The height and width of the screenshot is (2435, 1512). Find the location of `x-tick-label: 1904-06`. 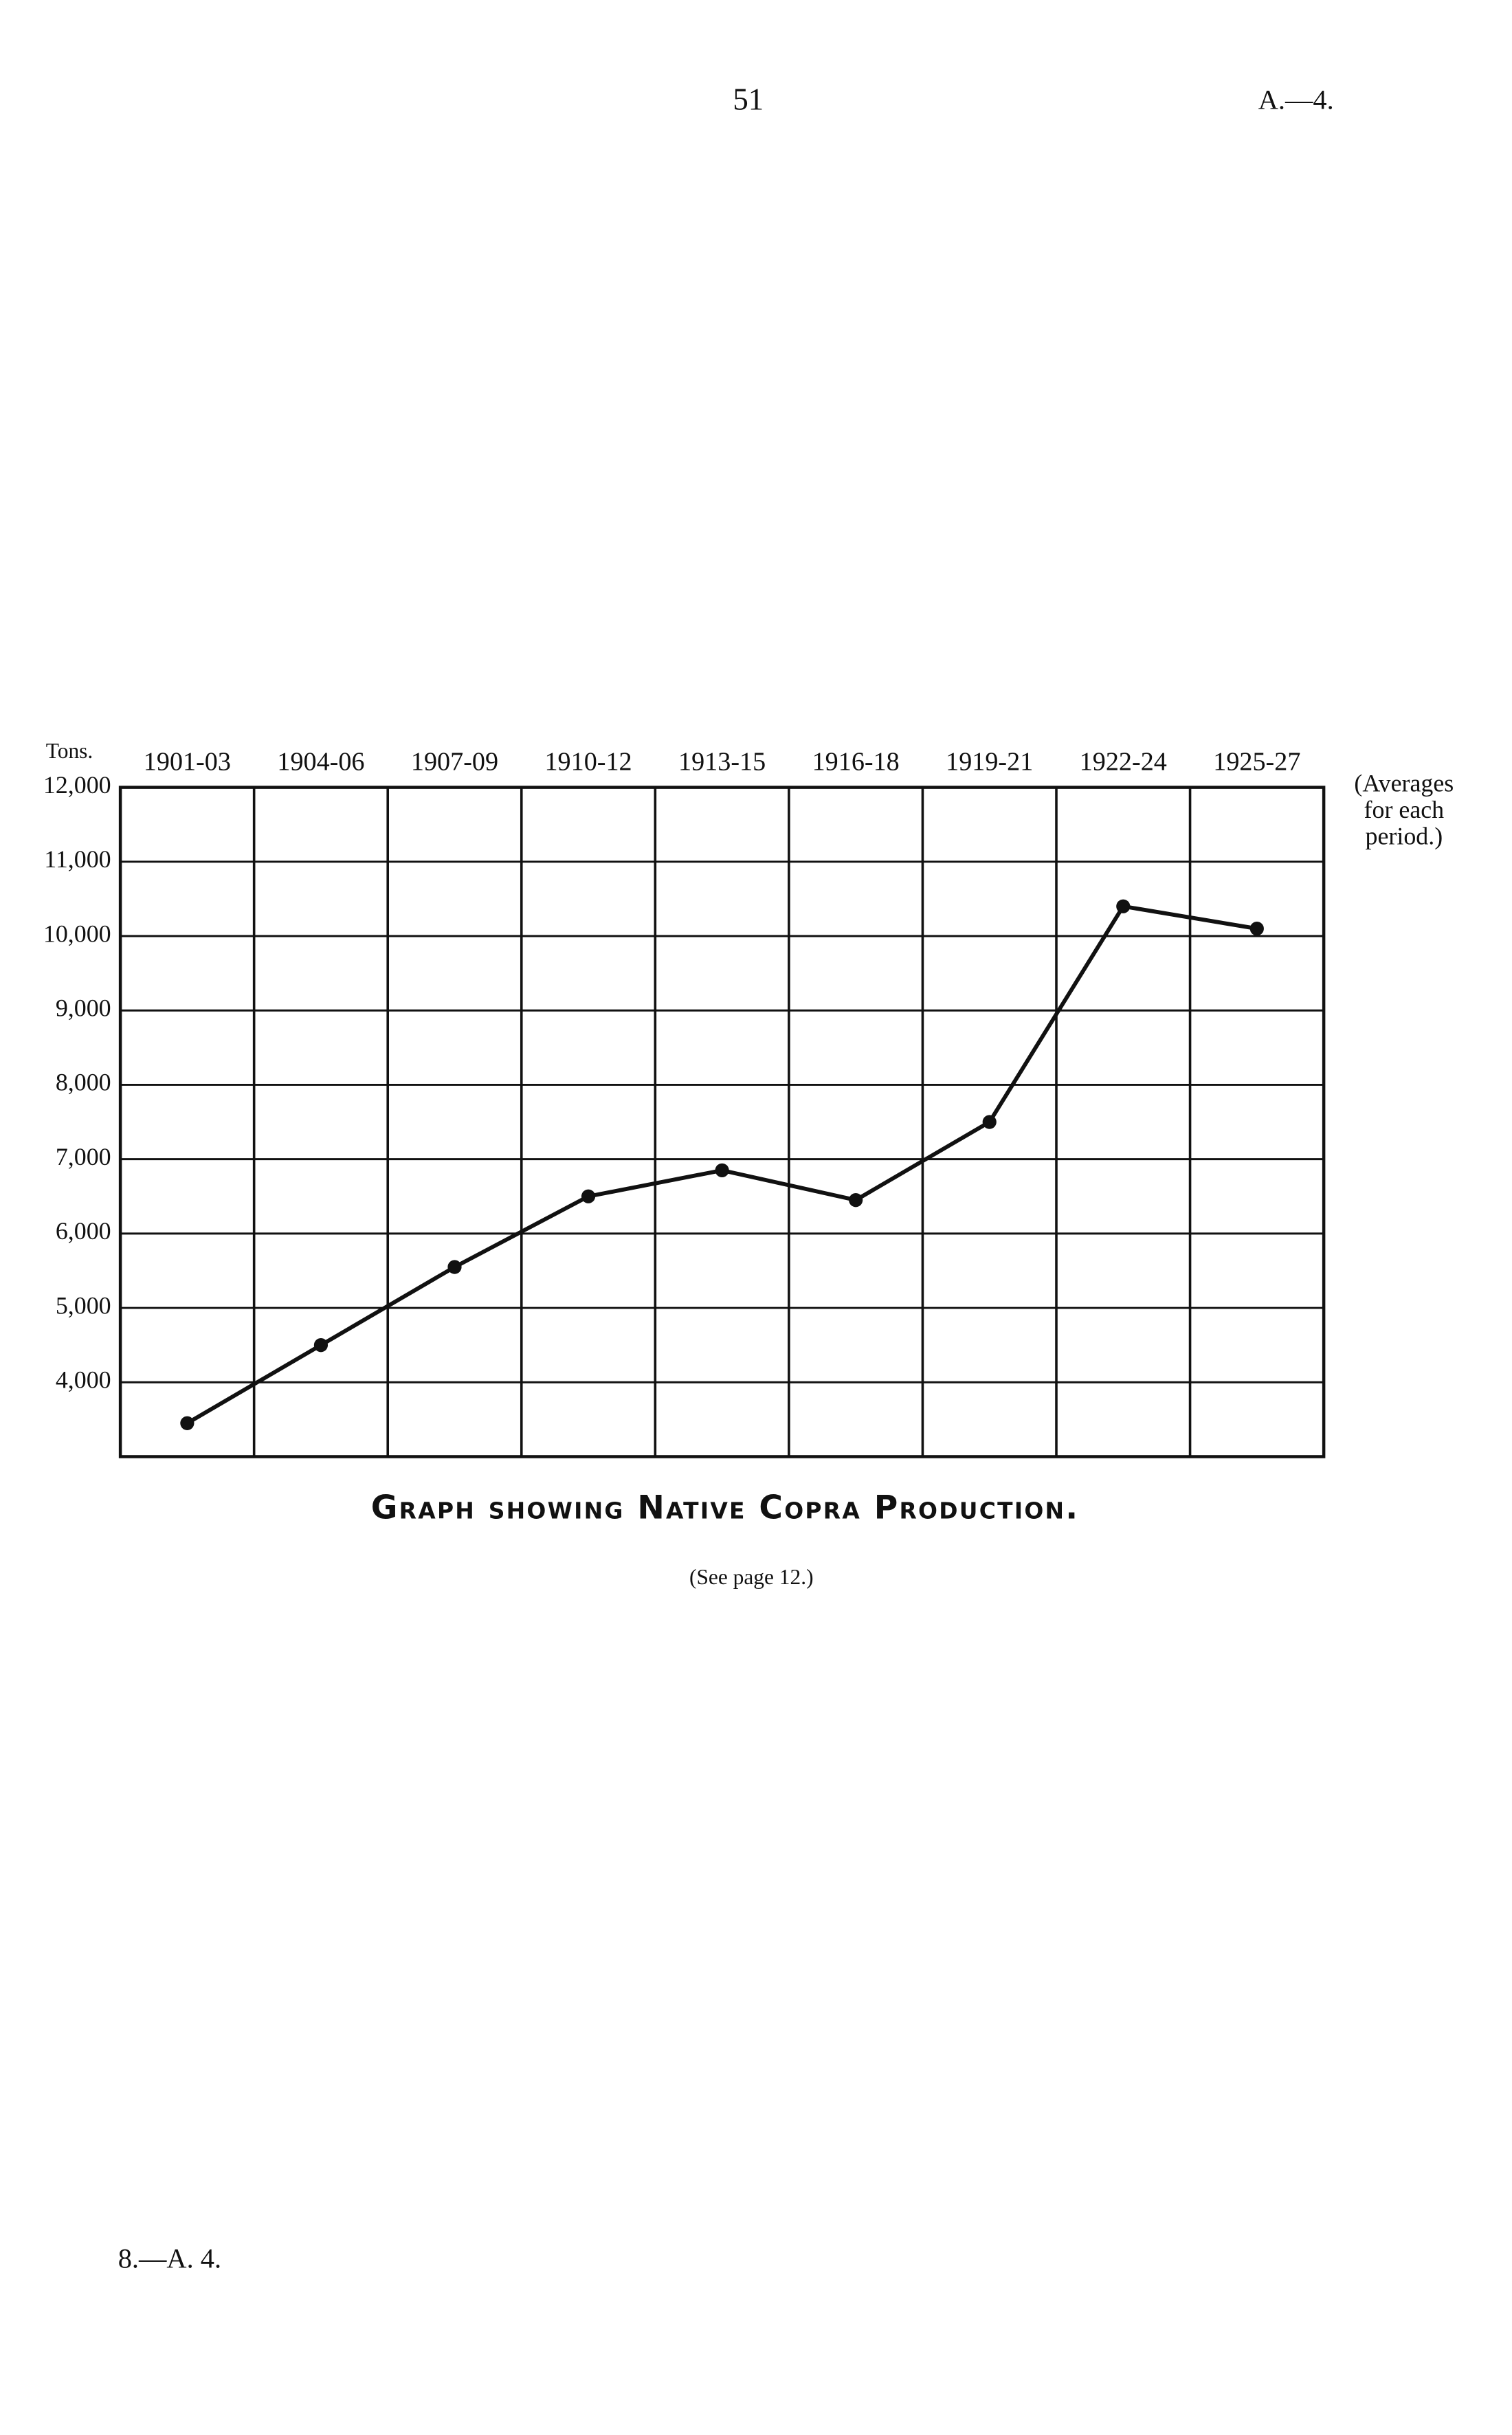

x-tick-label: 1904-06 is located at coordinates (320, 762).